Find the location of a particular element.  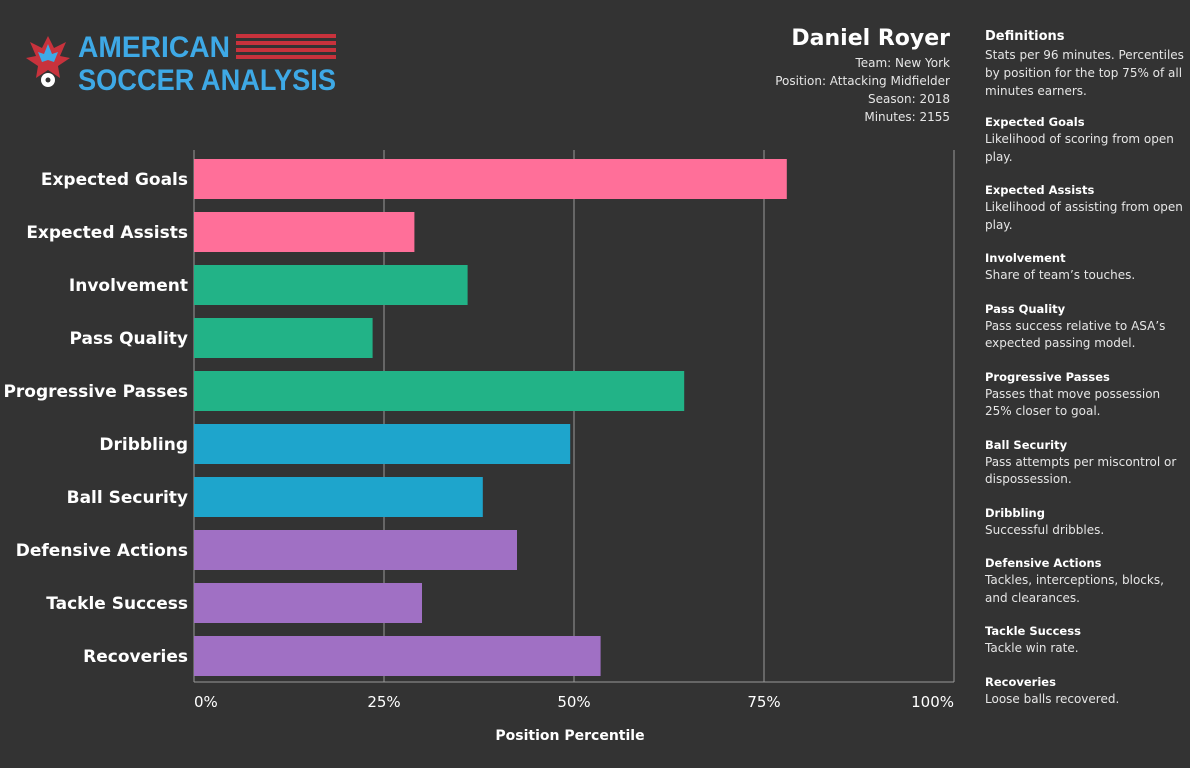

eagle-icon is located at coordinates (48, 61).